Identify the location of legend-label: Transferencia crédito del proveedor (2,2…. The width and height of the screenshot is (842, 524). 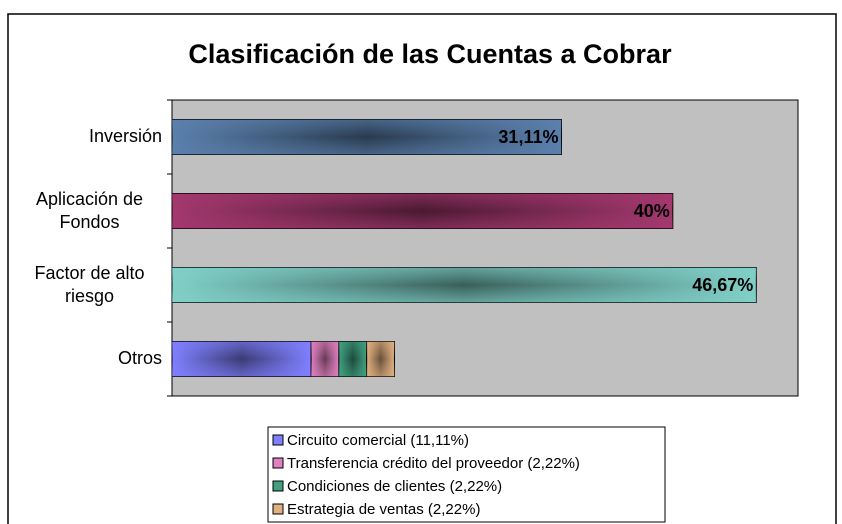
(433, 463).